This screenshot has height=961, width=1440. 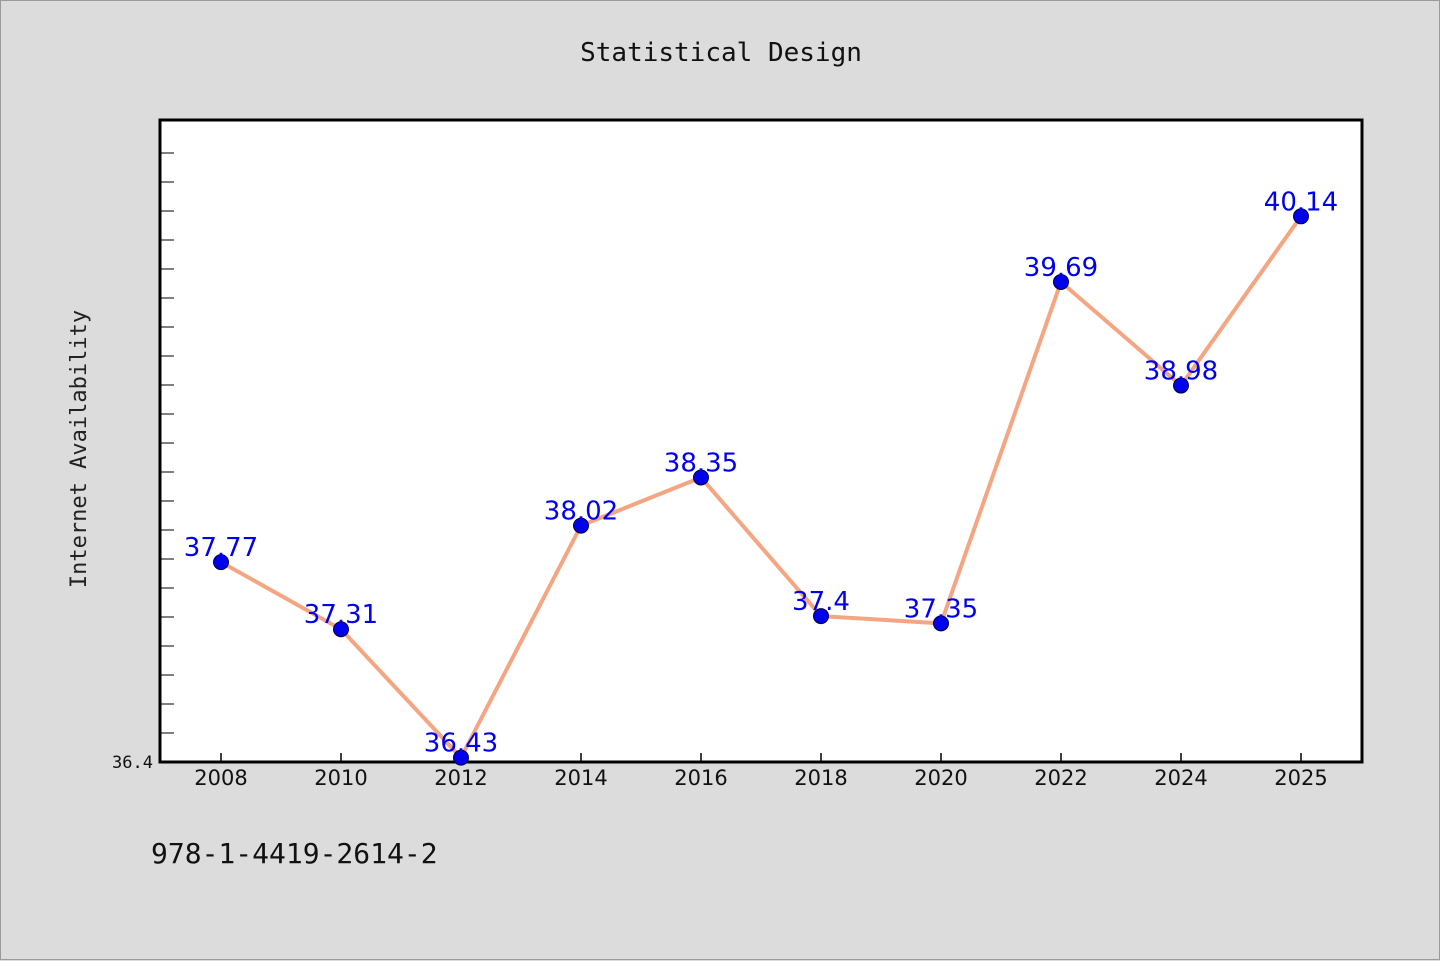 What do you see at coordinates (1181, 372) in the screenshot?
I see `data-label: 38.98` at bounding box center [1181, 372].